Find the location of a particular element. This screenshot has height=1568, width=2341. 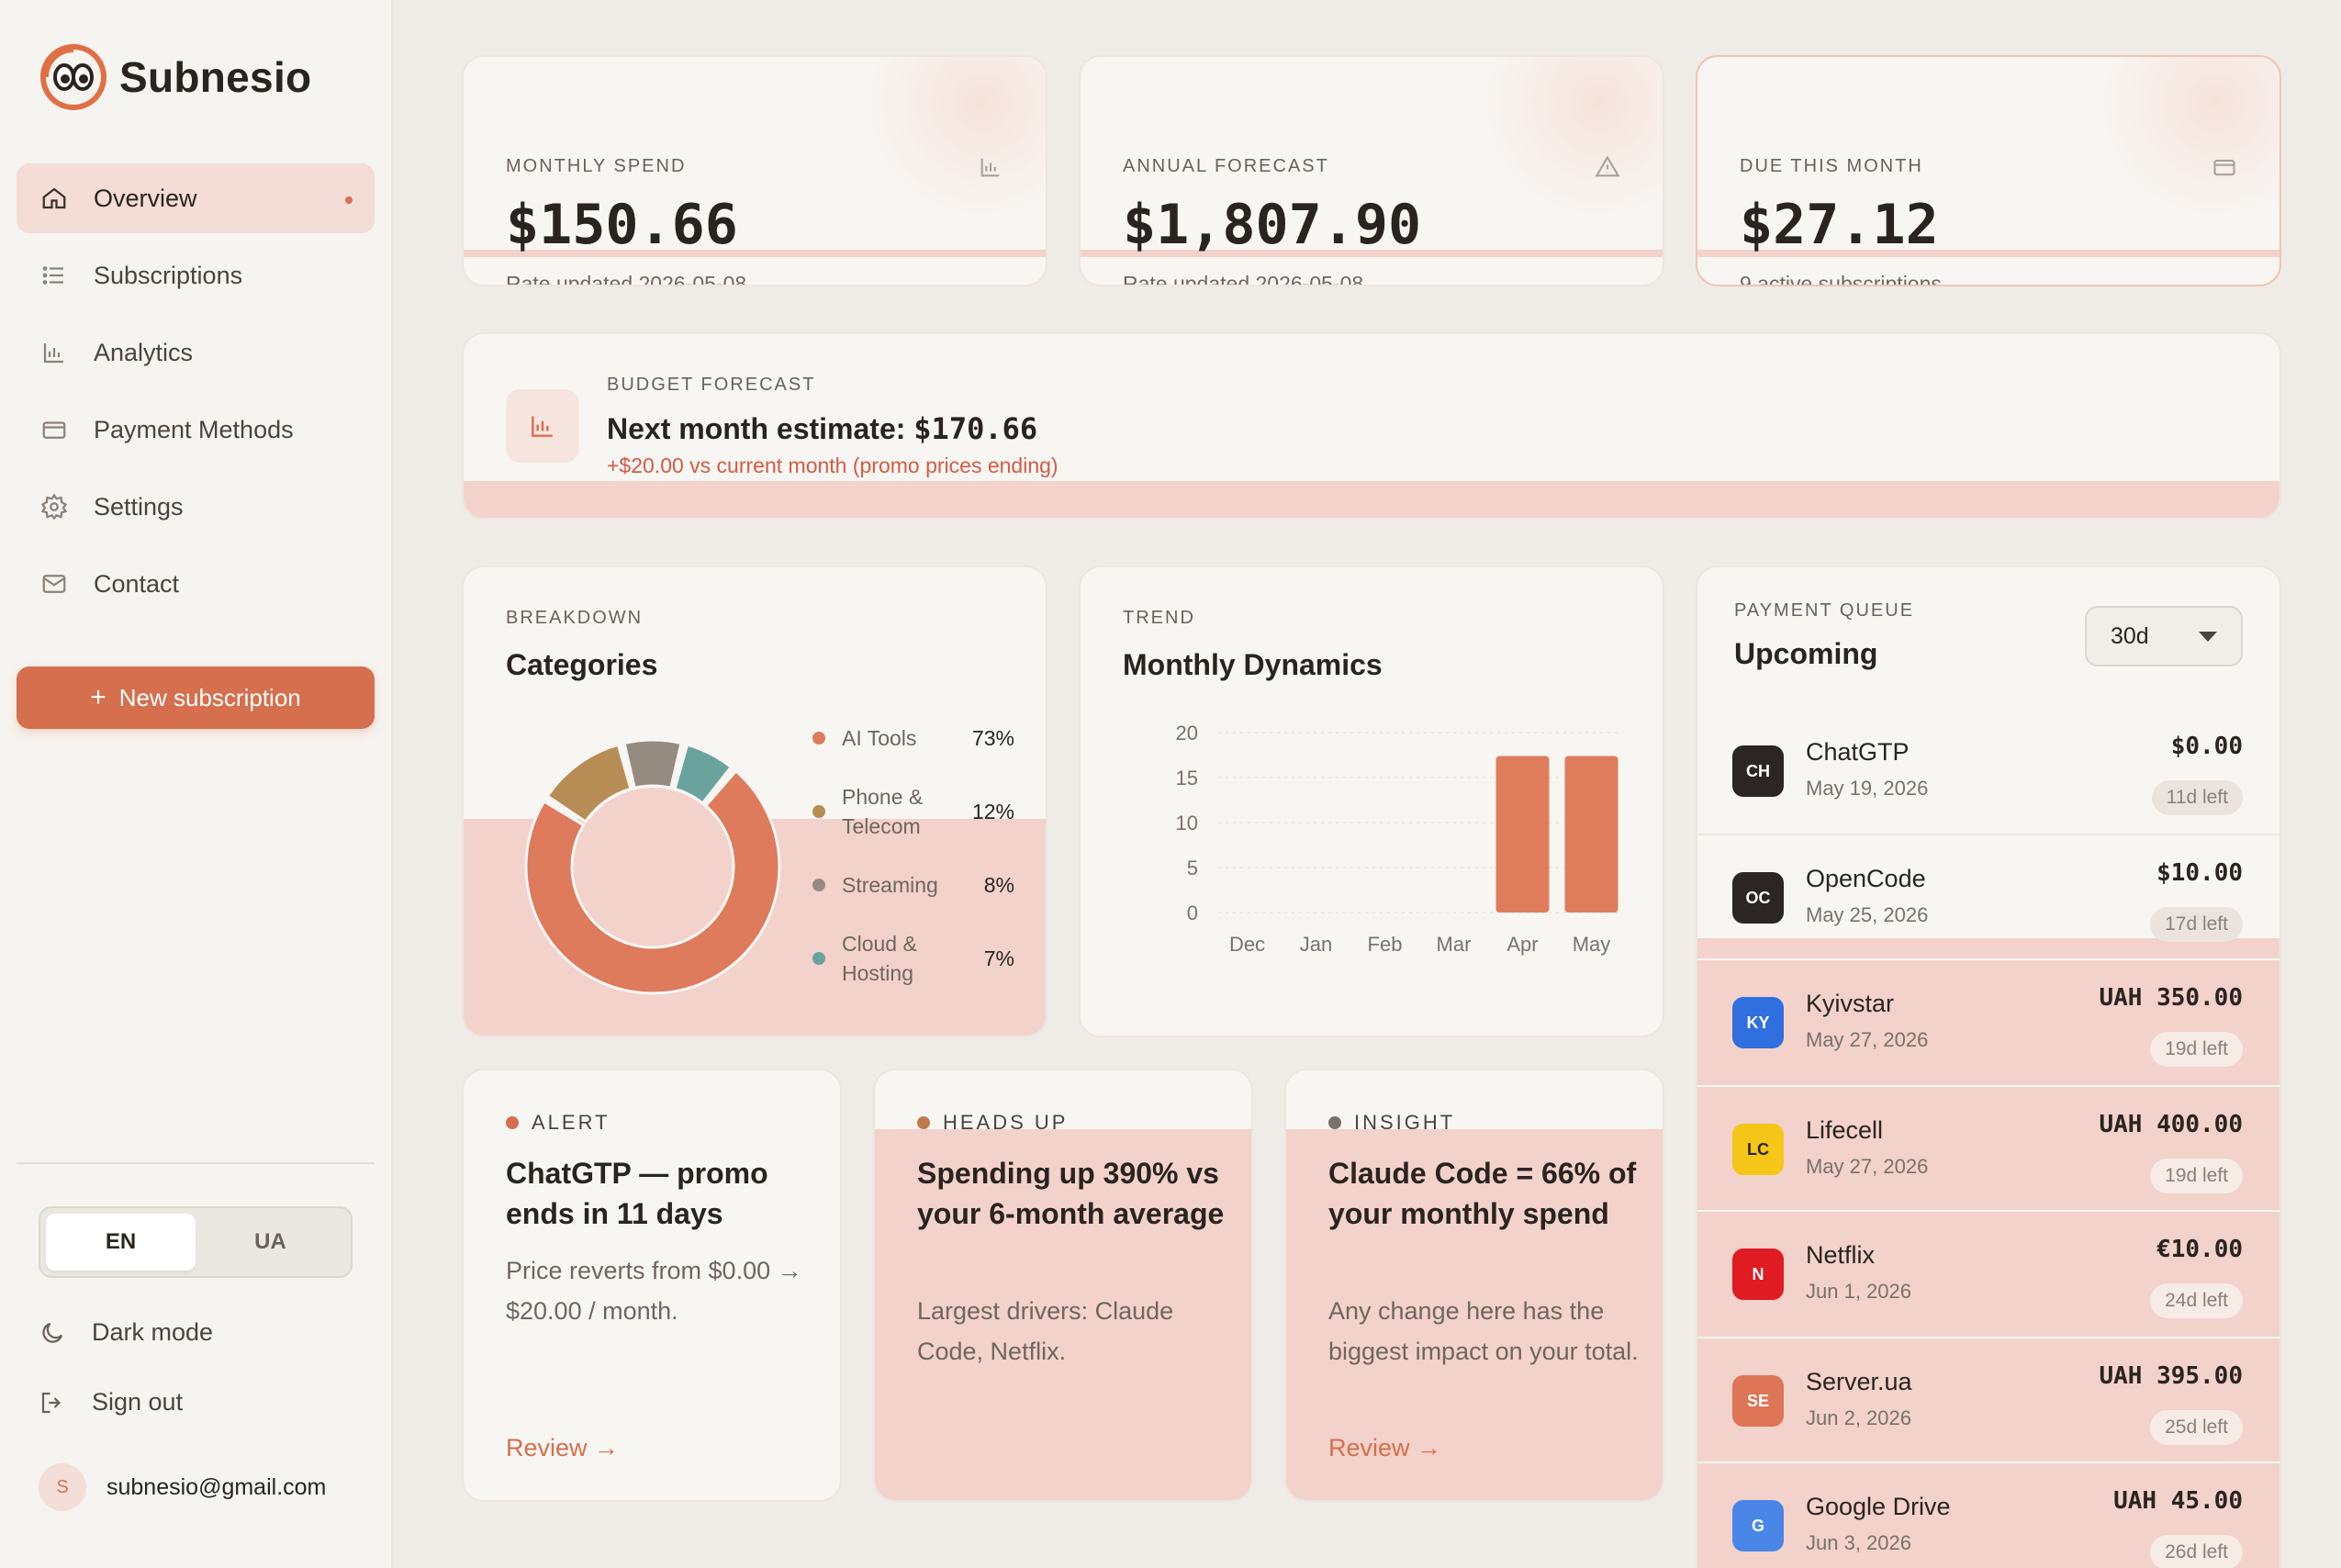

user-account: S subnesio@gmail.com is located at coordinates (183, 1487).